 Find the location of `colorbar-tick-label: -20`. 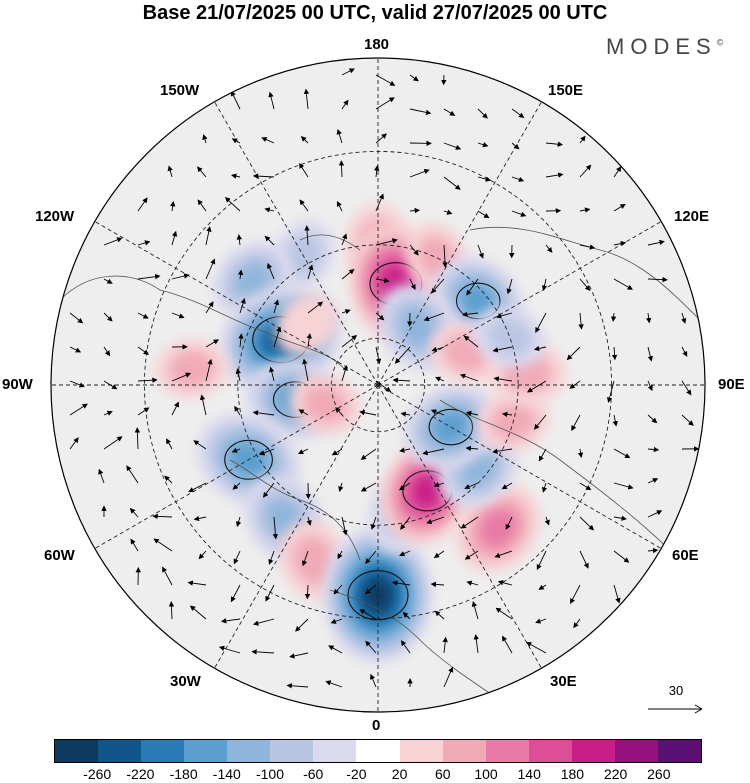

colorbar-tick-label: -20 is located at coordinates (356, 774).